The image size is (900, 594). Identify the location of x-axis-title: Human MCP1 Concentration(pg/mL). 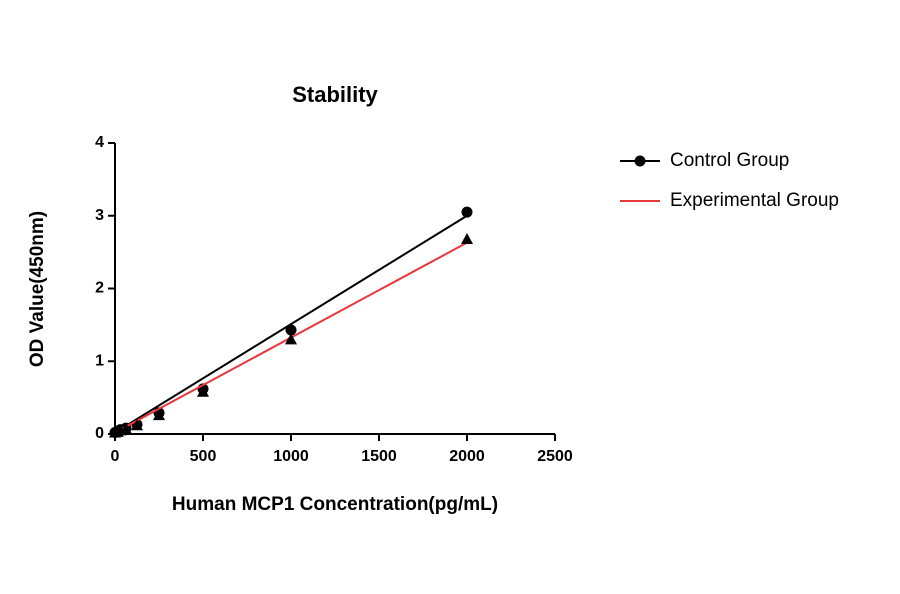
(335, 504).